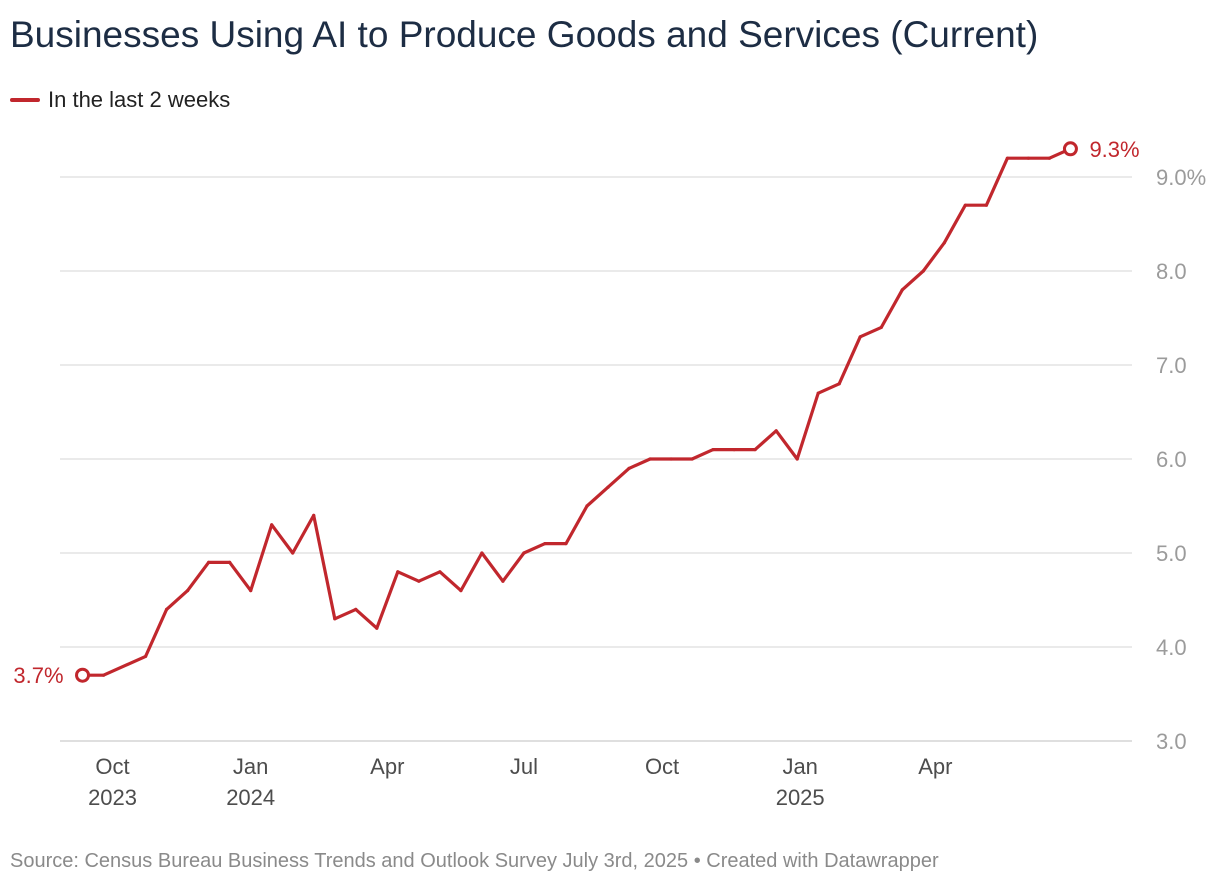 The image size is (1220, 886). What do you see at coordinates (250, 797) in the screenshot?
I see `x-tick-year-label: 2024` at bounding box center [250, 797].